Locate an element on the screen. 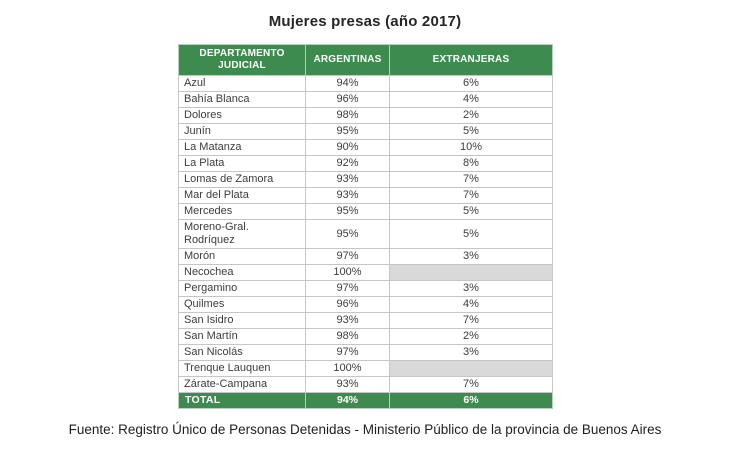  dept-cell: Zárate-Campana is located at coordinates (242, 384).